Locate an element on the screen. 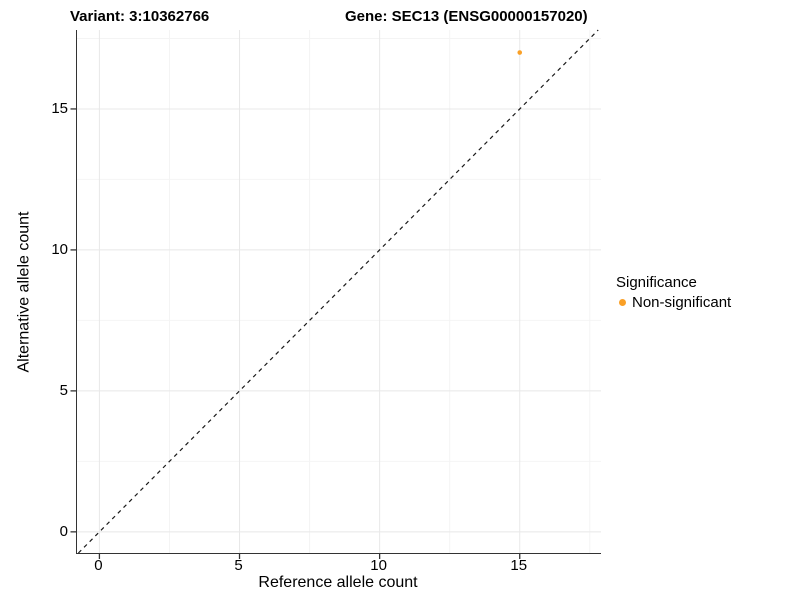 Image resolution: width=800 pixels, height=600 pixels. y-axis-label: Alternative allele count is located at coordinates (24, 291).